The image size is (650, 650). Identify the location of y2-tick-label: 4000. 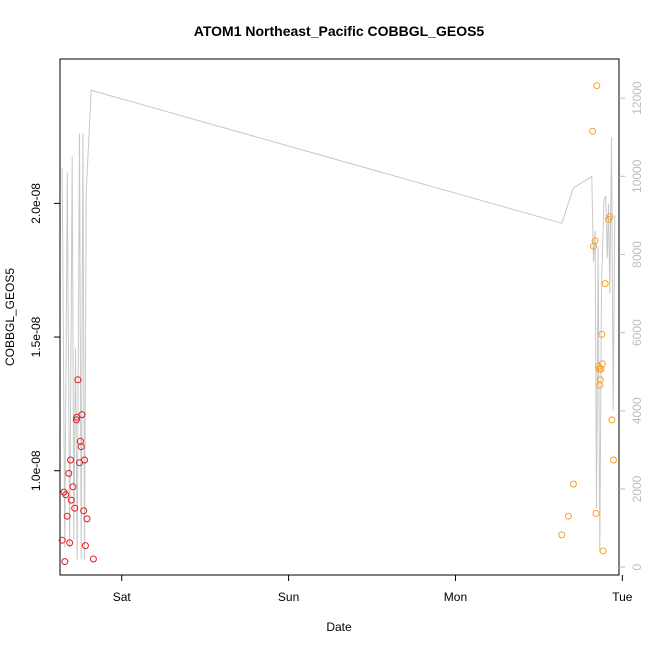
(637, 410).